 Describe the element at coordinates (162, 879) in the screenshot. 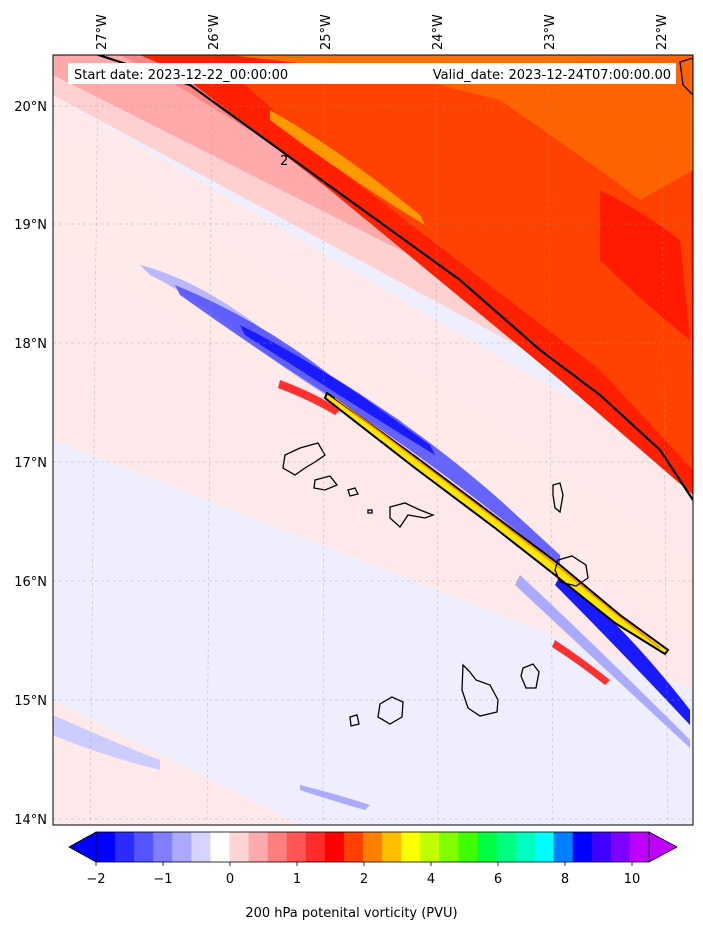

I see `colorbar-tick-label: −1` at that location.